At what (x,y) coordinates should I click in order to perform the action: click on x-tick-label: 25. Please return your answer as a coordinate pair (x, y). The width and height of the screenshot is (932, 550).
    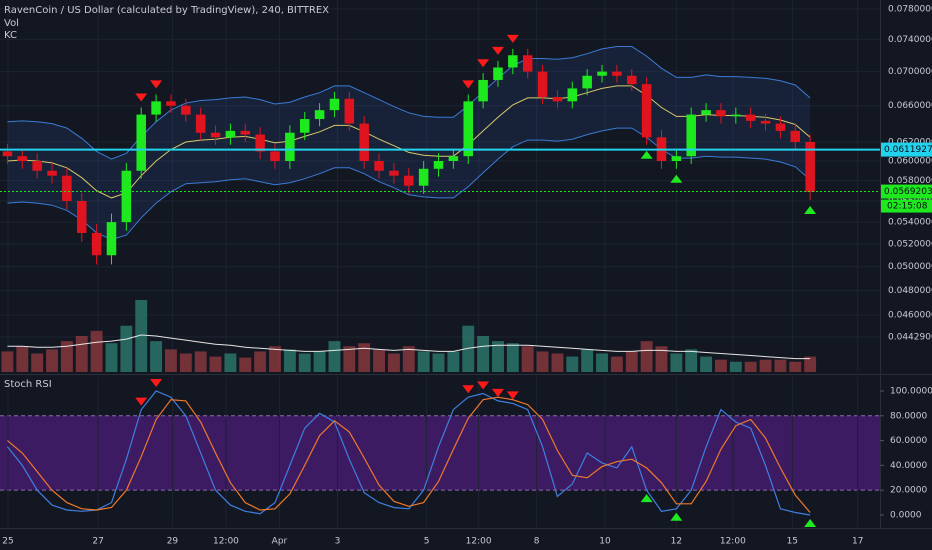
    Looking at the image, I should click on (7, 542).